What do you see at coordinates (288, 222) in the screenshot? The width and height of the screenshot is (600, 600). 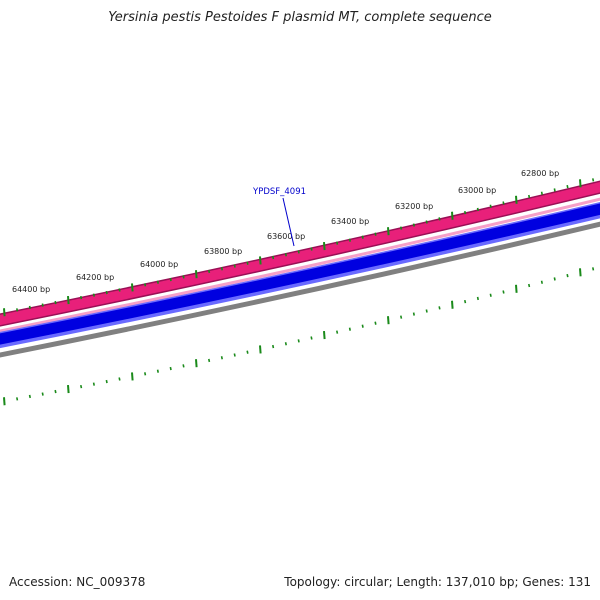 I see `gene-pointer-line` at bounding box center [288, 222].